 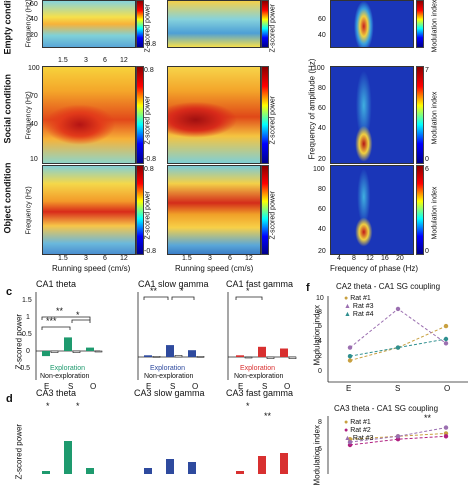 I want to click on title-f-bot: CA3 theta - CA1 SG coupling, so click(x=386, y=408).